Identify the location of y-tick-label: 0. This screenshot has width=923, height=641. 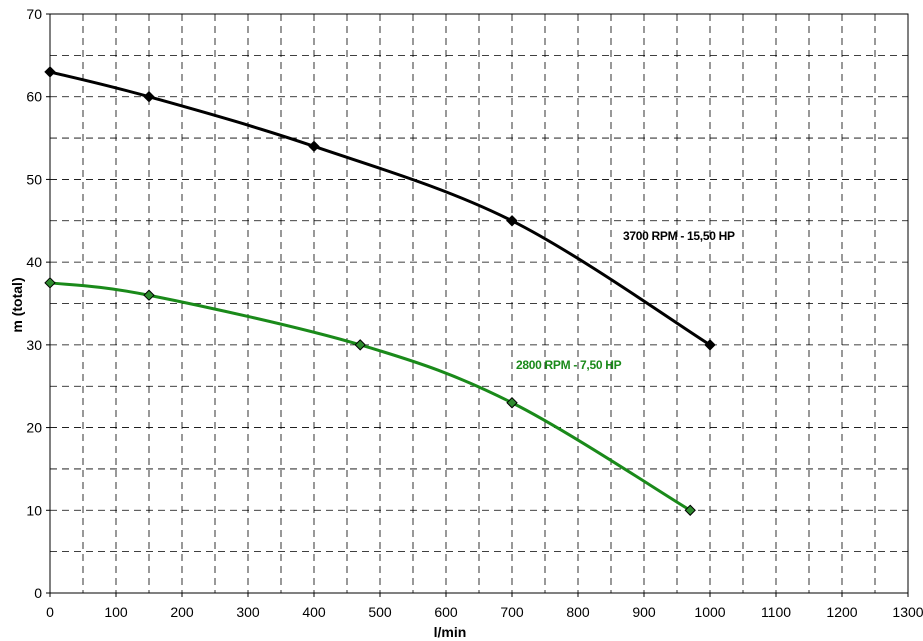
(38, 593).